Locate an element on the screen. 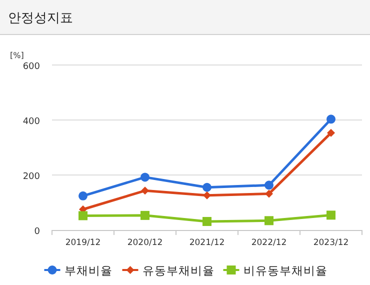  x-tick-label: 2019/12 is located at coordinates (83, 243).